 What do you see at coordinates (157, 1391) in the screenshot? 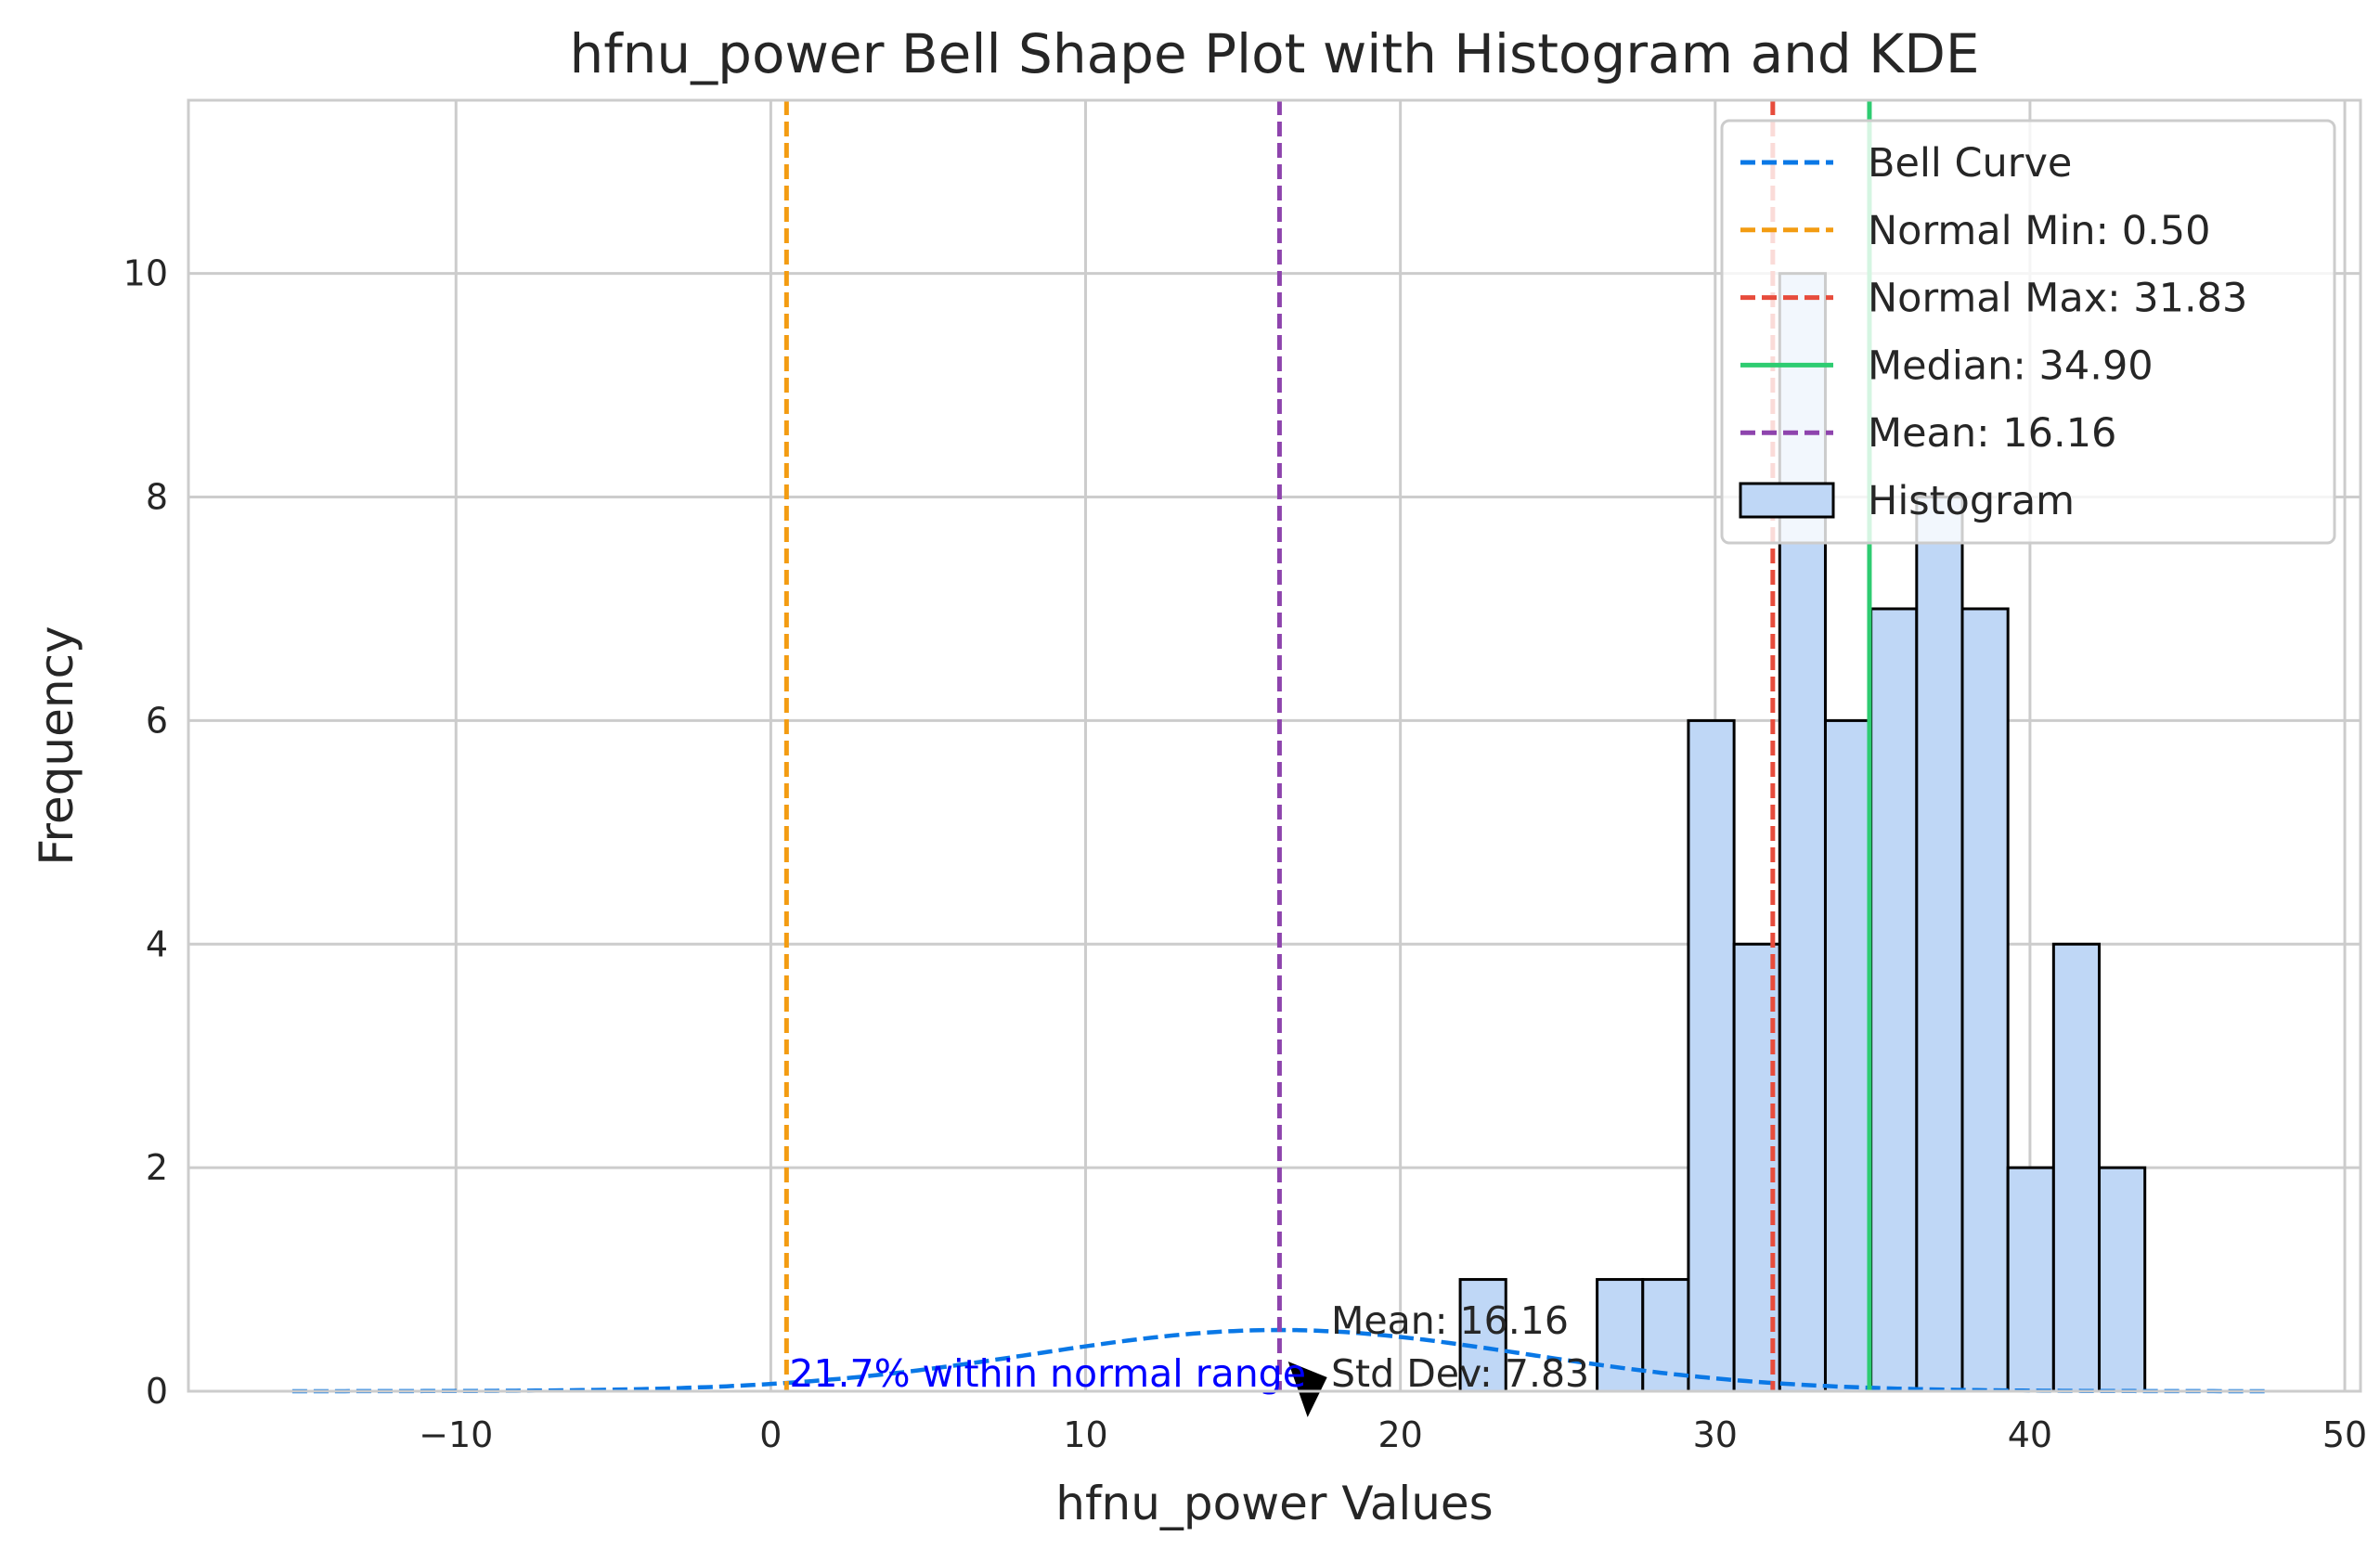
I see `y-tick-label: 0` at bounding box center [157, 1391].